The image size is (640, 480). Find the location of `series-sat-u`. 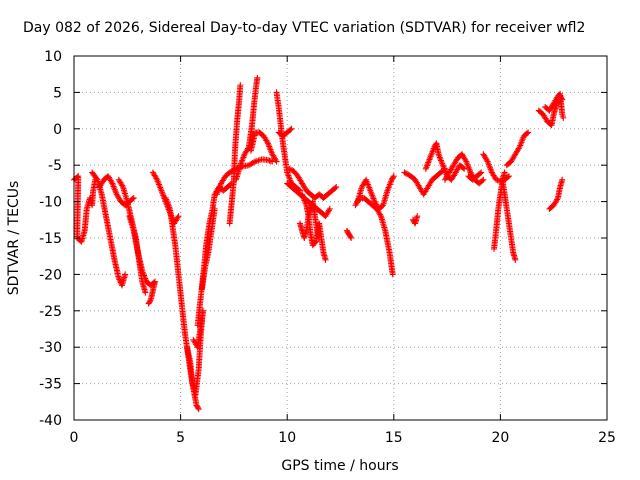

series-sat-u is located at coordinates (349, 234).